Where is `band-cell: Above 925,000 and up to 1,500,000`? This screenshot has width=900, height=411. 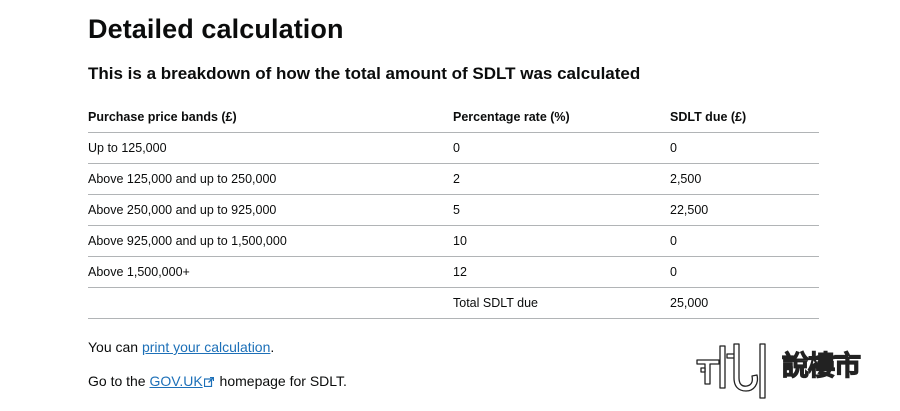
band-cell: Above 925,000 and up to 1,500,000 is located at coordinates (270, 241).